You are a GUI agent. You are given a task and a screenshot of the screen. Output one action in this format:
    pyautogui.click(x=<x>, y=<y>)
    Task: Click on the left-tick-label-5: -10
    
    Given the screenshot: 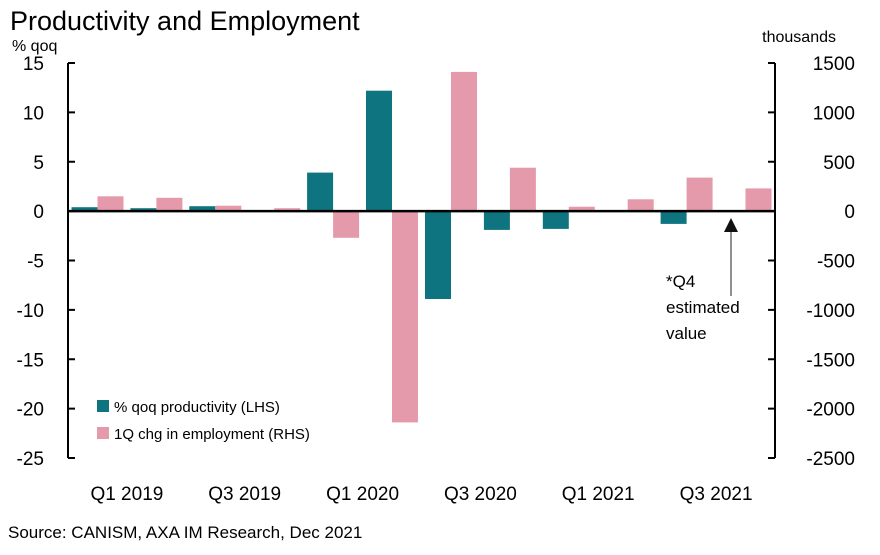 What is the action you would take?
    pyautogui.click(x=30, y=311)
    